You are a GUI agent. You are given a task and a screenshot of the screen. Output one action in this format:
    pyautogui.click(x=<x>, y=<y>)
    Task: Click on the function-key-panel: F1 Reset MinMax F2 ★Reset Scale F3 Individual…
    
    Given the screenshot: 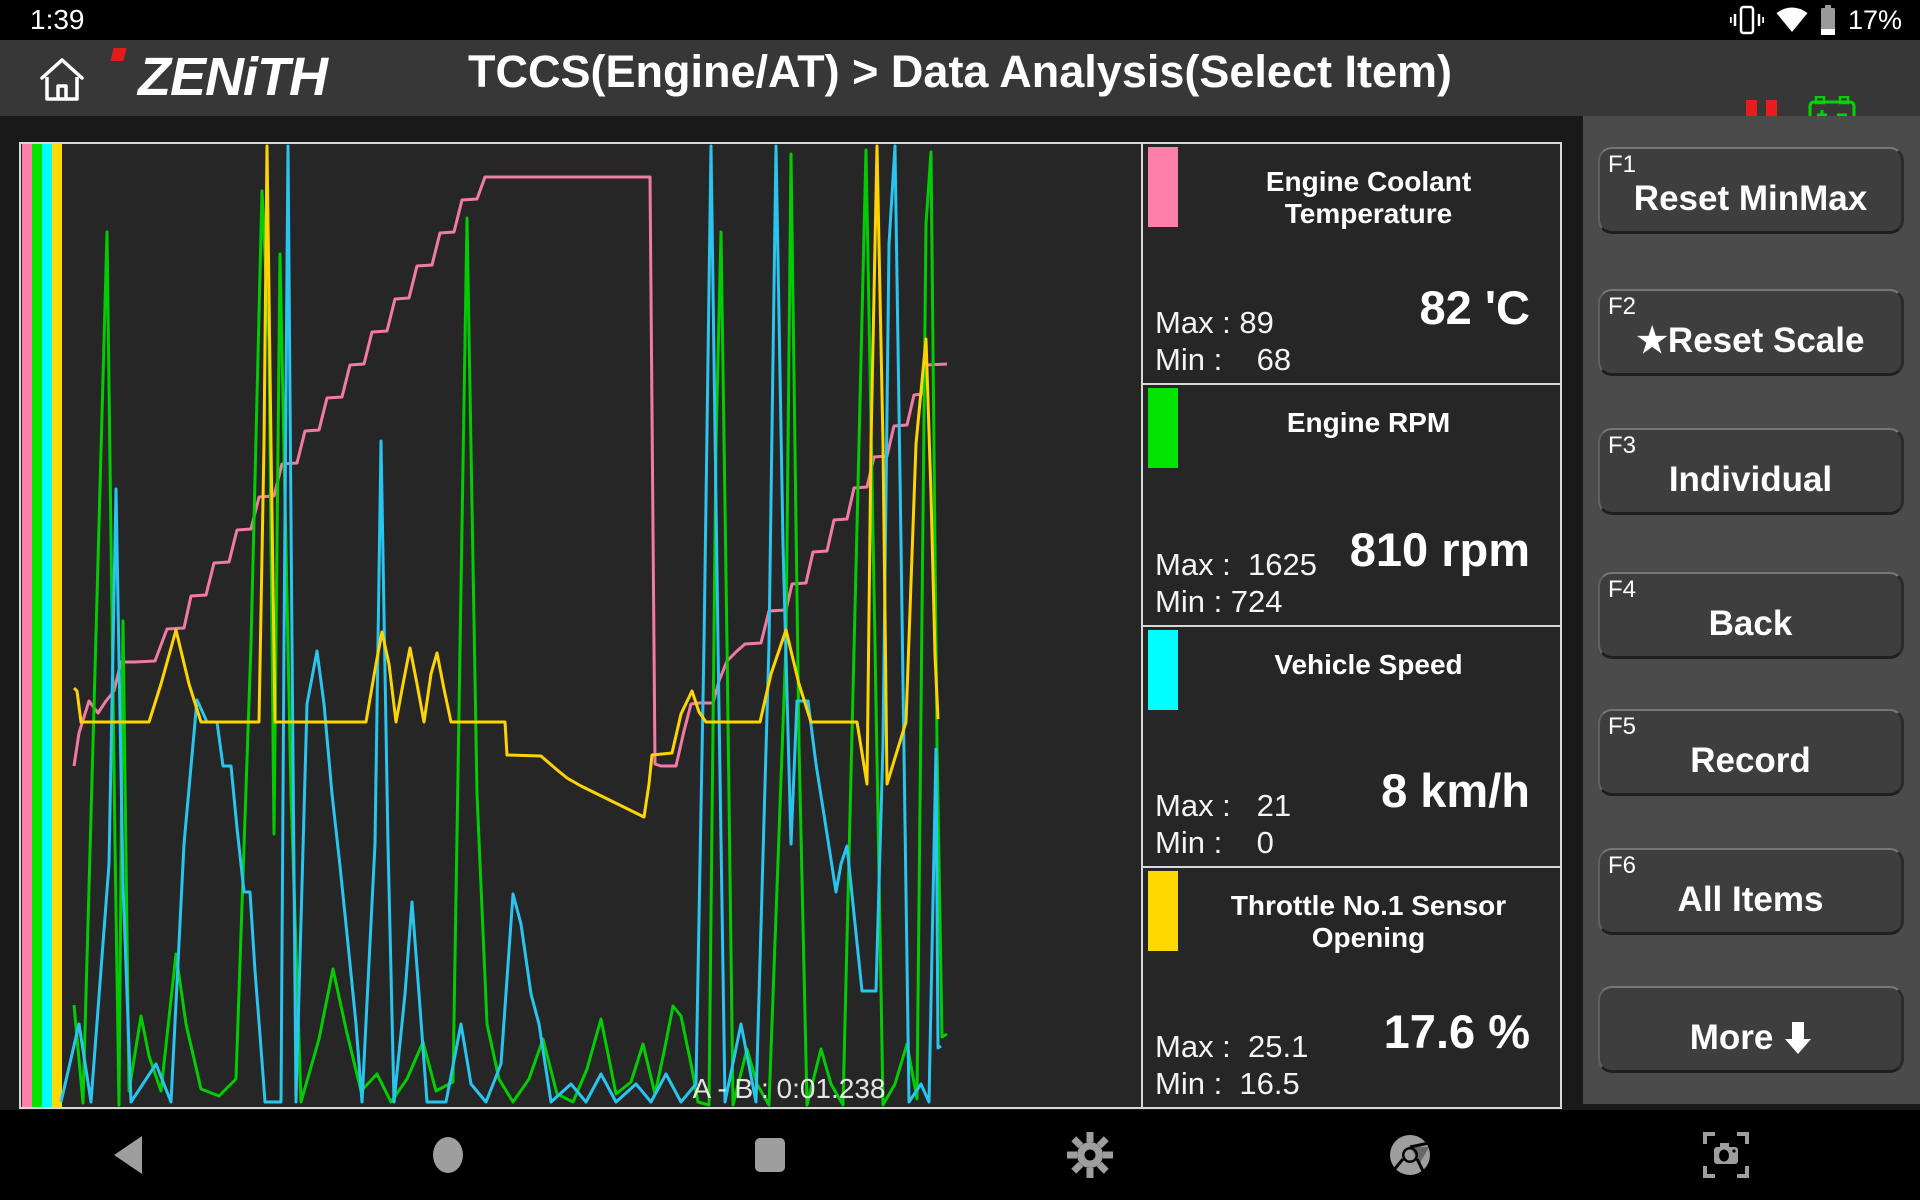 What is the action you would take?
    pyautogui.click(x=1751, y=610)
    